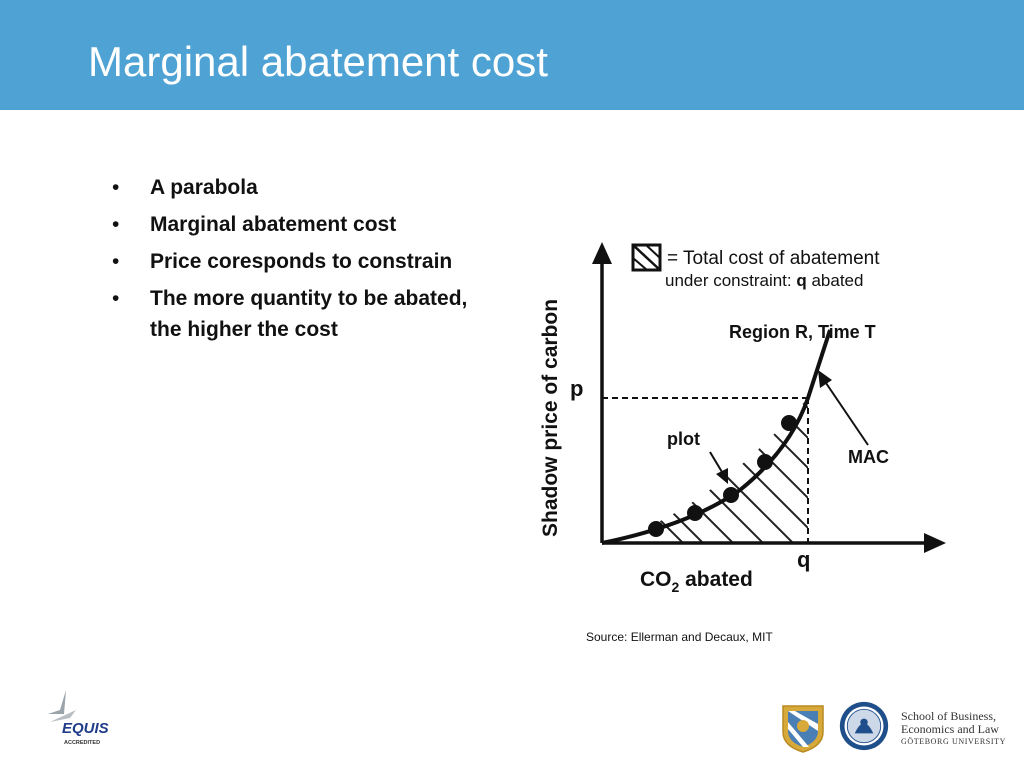 The image size is (1024, 768). What do you see at coordinates (718, 467) in the screenshot?
I see `plot-arrow` at bounding box center [718, 467].